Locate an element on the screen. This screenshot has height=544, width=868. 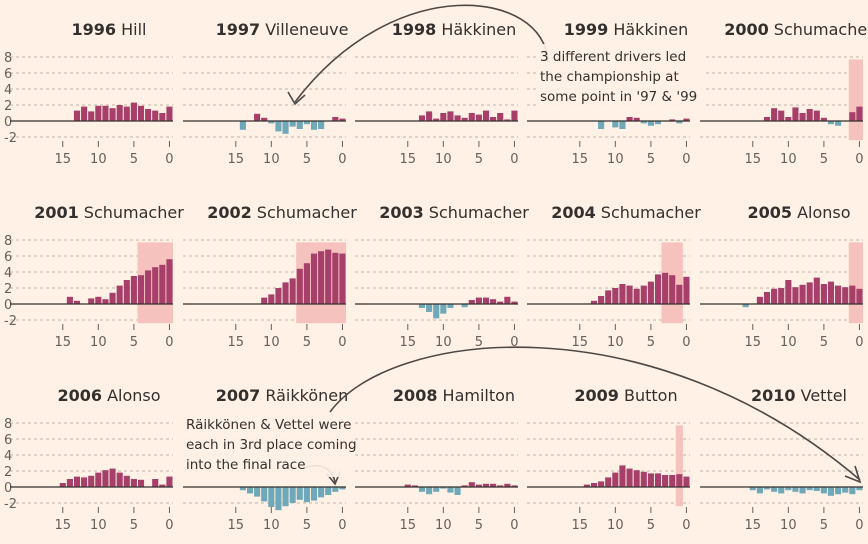
highlight-band is located at coordinates (855, 100).